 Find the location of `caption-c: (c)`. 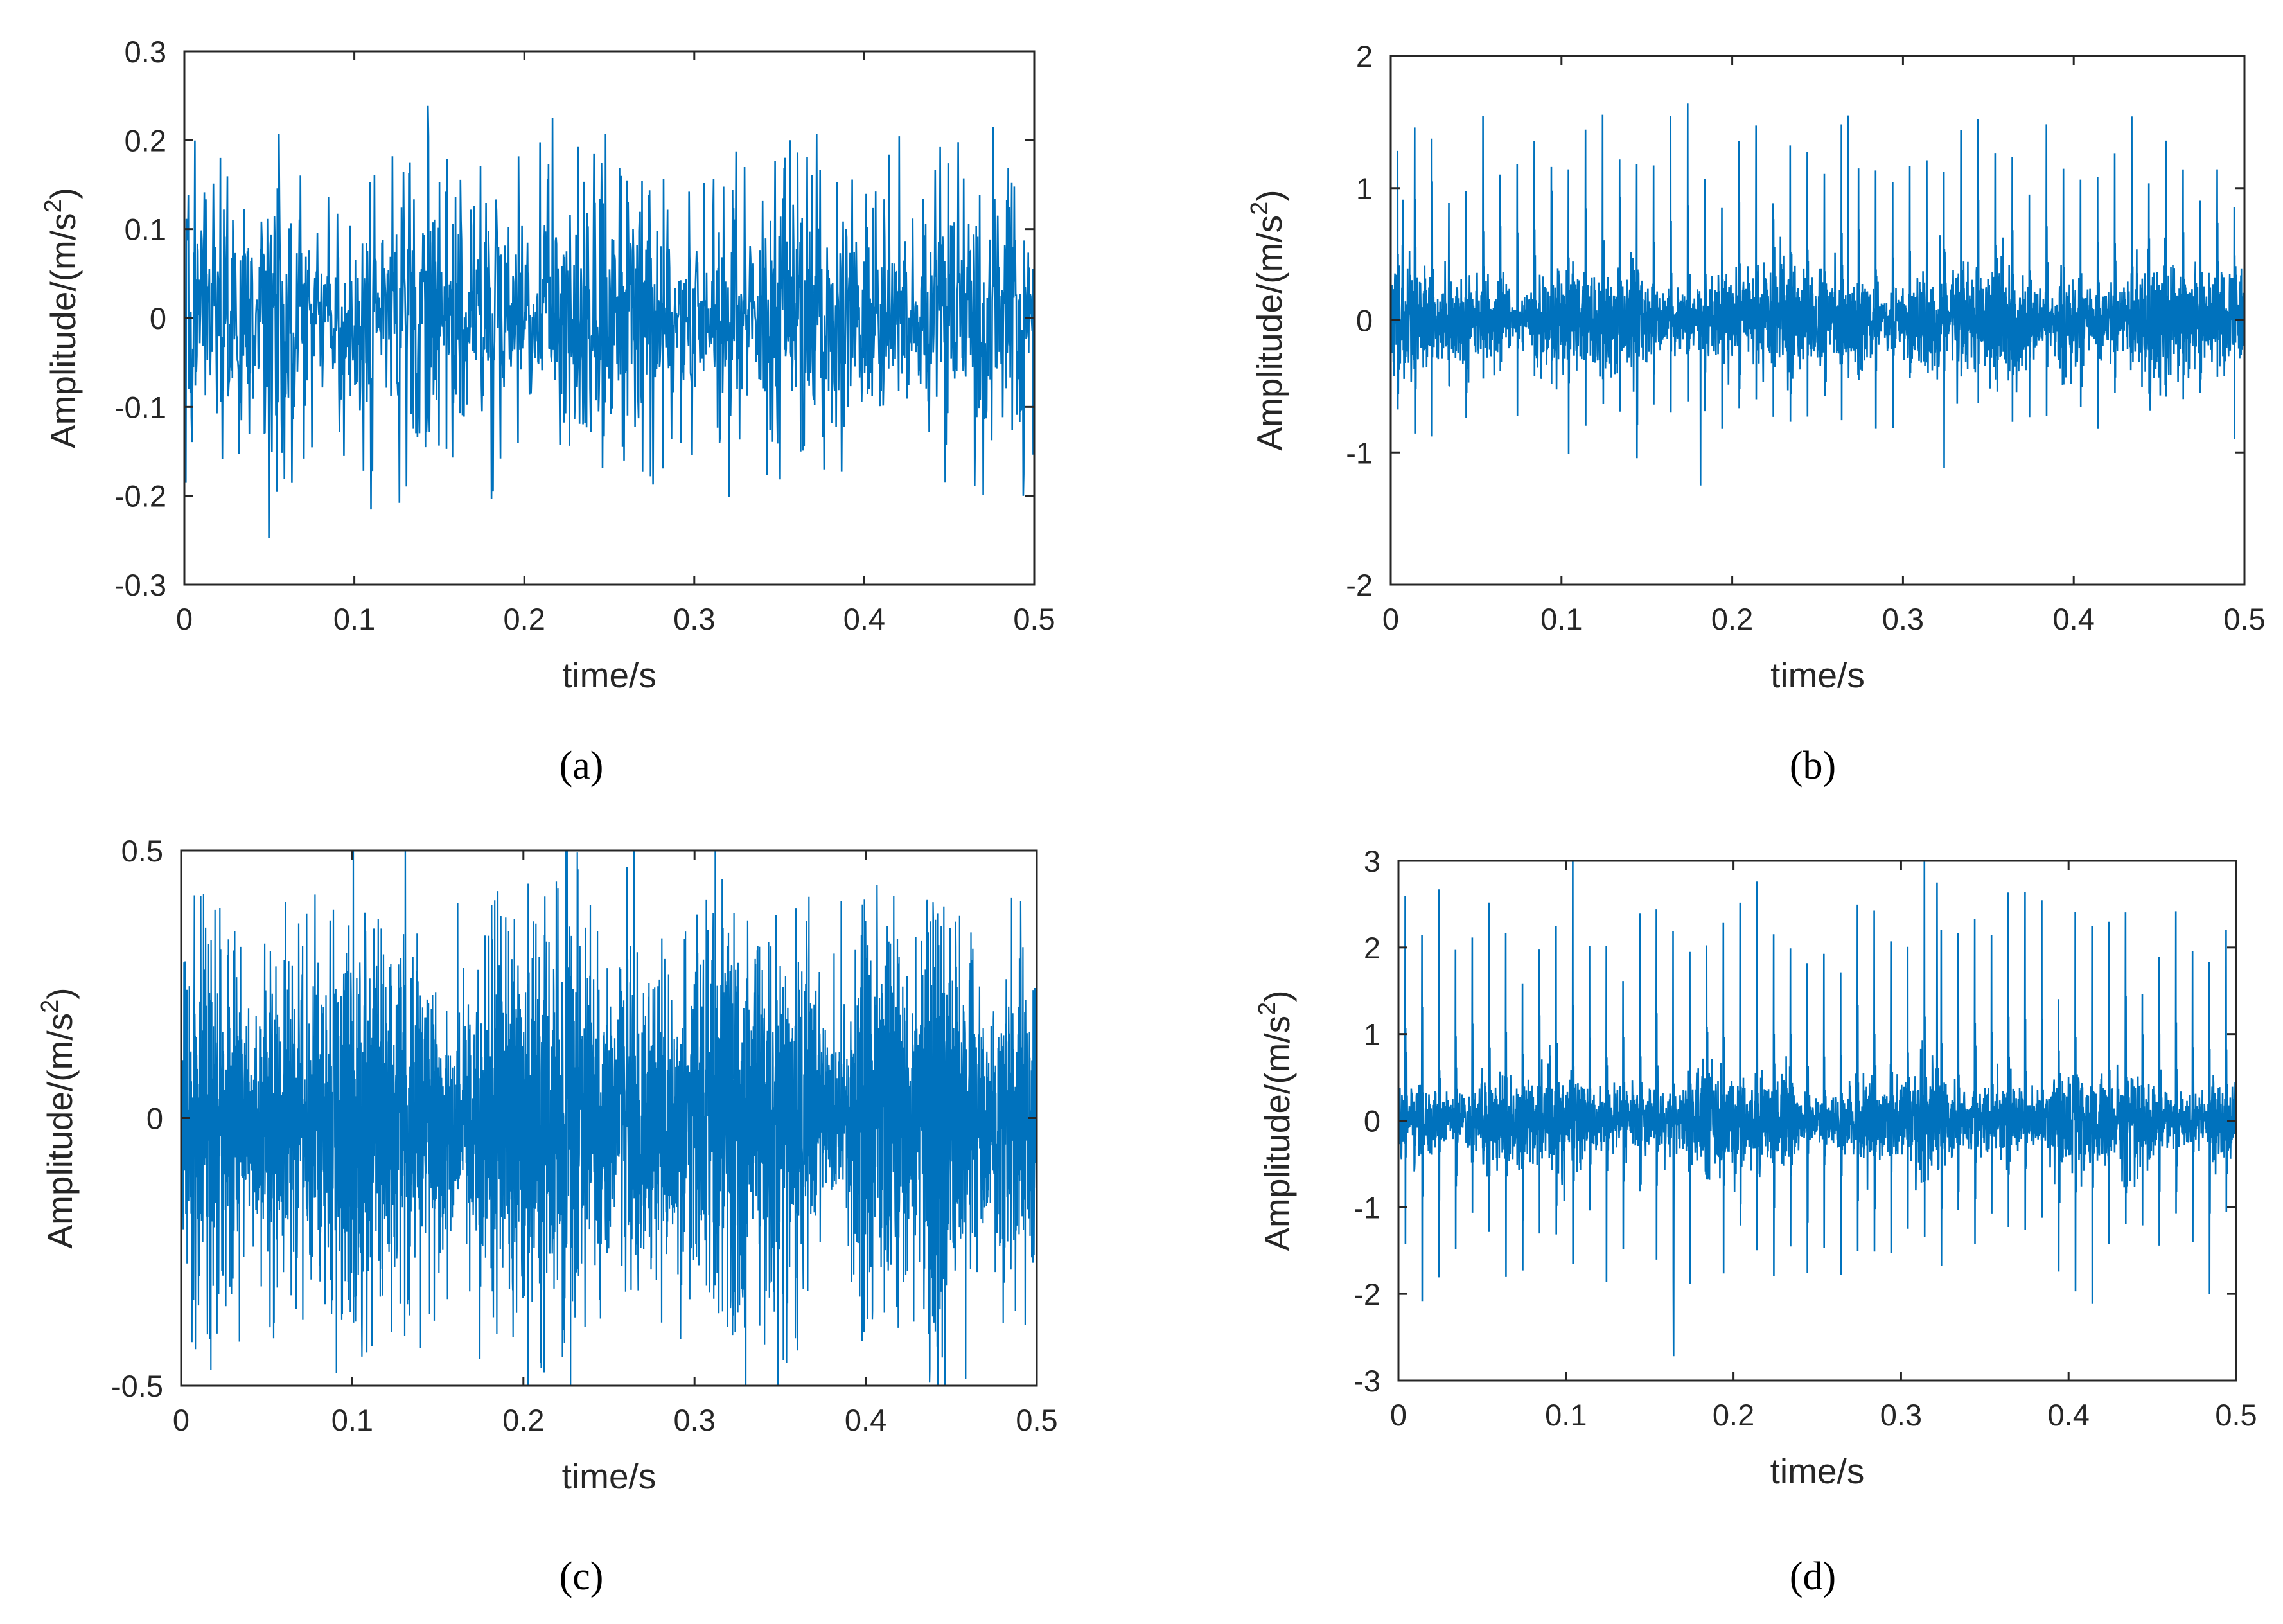

caption-c: (c) is located at coordinates (582, 1576).